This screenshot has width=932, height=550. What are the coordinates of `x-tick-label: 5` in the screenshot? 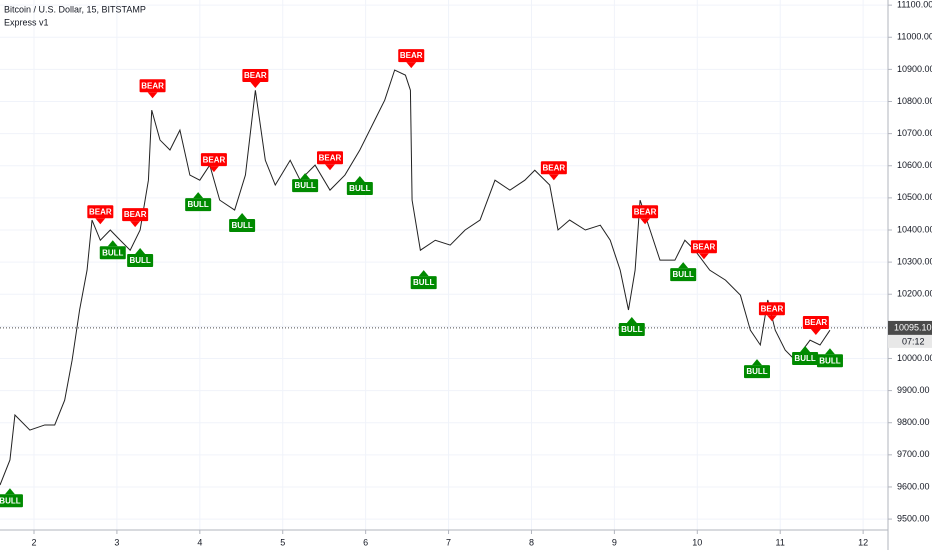 It's located at (282, 542).